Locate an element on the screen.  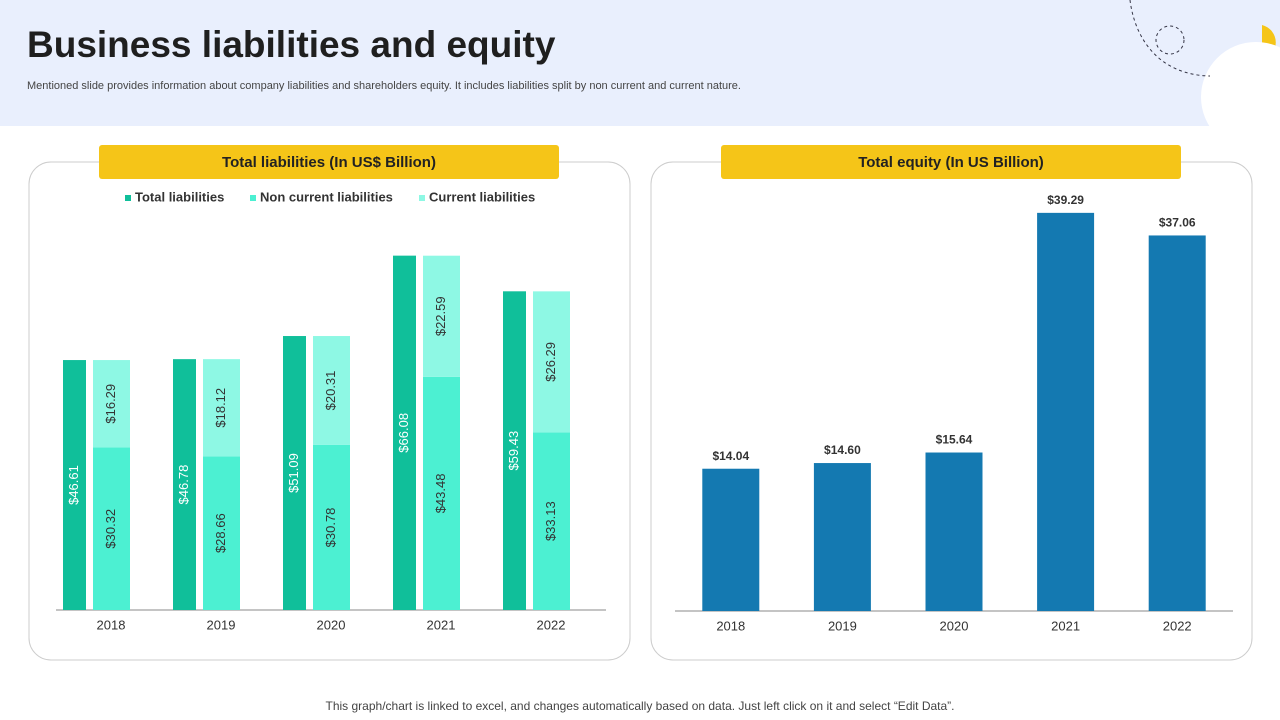
data-label: $43.48 is located at coordinates (440, 494).